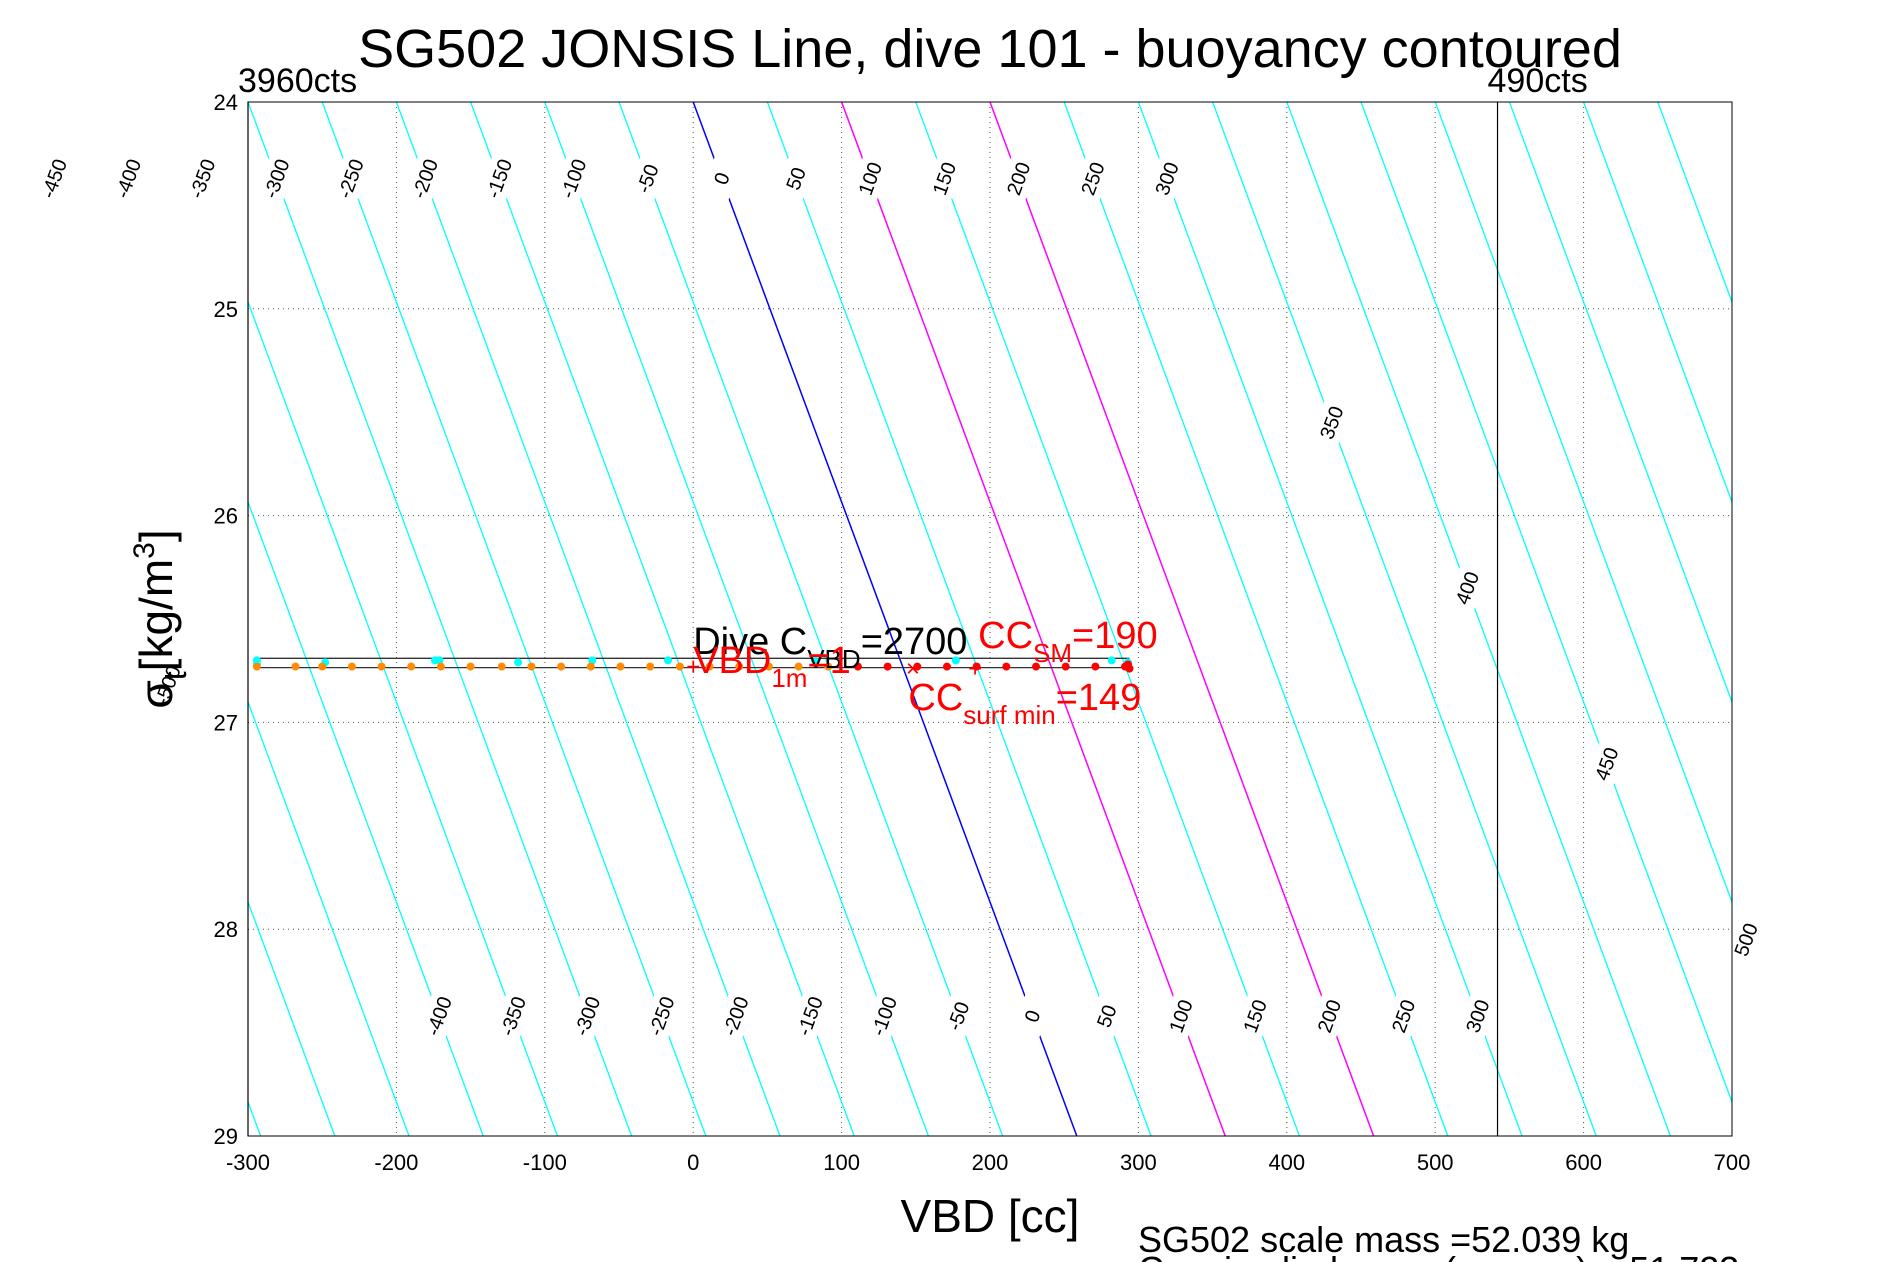 The image size is (1891, 1262). Describe the element at coordinates (1052, 653) in the screenshot. I see `annotation-subscript: SM` at that location.